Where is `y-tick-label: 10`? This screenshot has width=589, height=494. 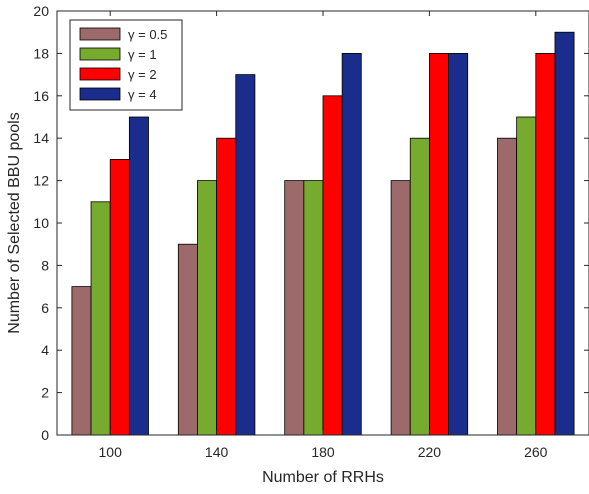
y-tick-label: 10 is located at coordinates (41, 223).